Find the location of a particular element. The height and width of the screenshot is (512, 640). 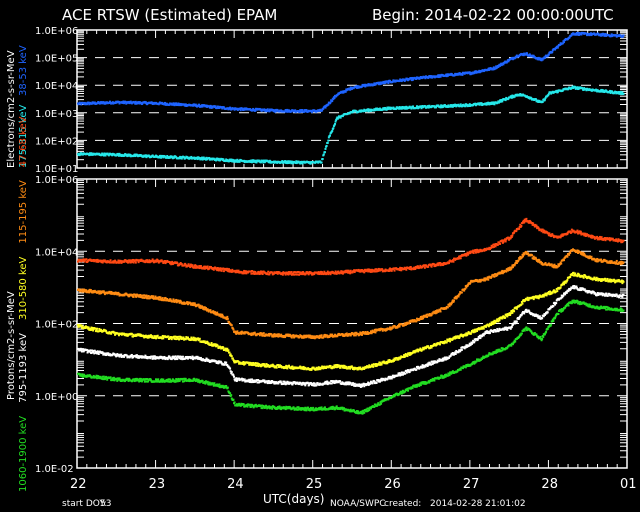

x-tick-label: 23 is located at coordinates (157, 484).